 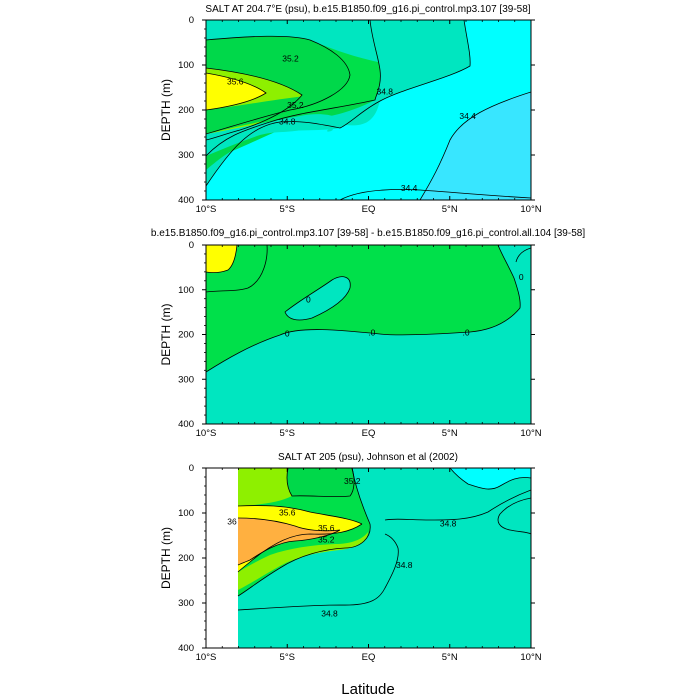 I want to click on panel-1-band-upper, so click(x=292, y=41).